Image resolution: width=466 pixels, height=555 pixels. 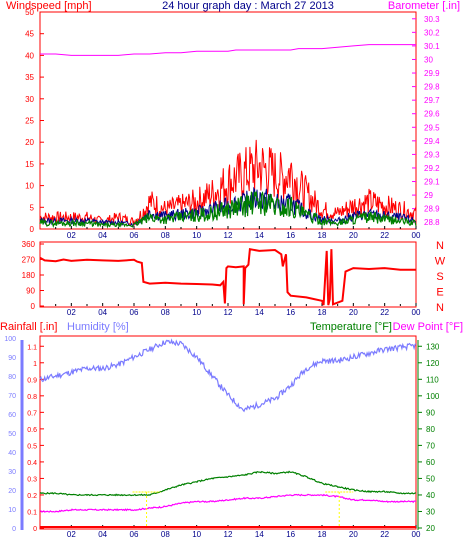 What do you see at coordinates (433, 396) in the screenshot?
I see `temp-tick-label: 100` at bounding box center [433, 396].